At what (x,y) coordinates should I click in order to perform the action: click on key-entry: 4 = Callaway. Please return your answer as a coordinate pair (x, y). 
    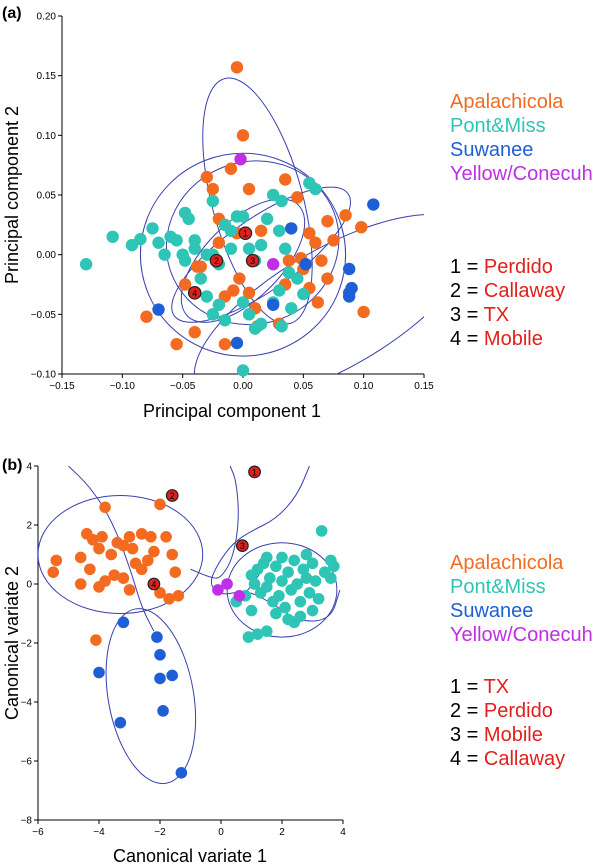
    Looking at the image, I should click on (507, 759).